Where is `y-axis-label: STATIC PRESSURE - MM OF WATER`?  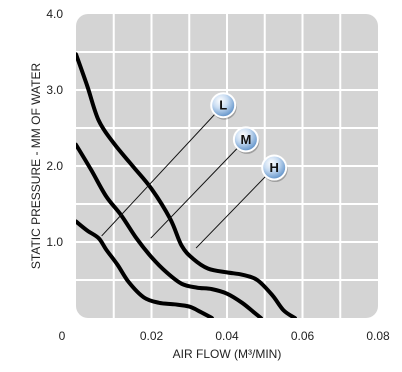 y-axis-label: STATIC PRESSURE - MM OF WATER is located at coordinates (36, 166).